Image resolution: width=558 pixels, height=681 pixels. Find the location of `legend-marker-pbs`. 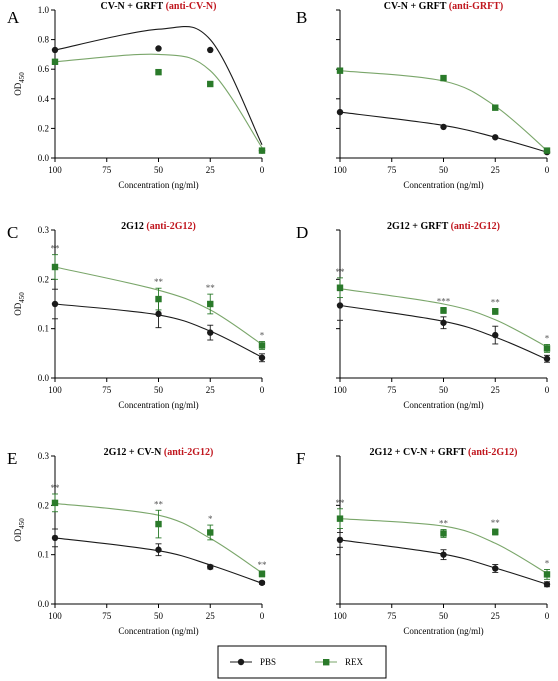

legend-marker-pbs is located at coordinates (241, 662).